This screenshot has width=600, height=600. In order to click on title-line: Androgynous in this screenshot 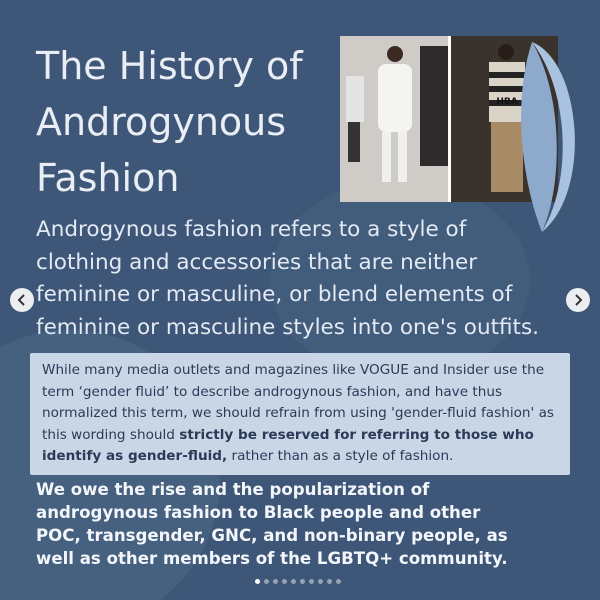, I will do `click(161, 122)`.